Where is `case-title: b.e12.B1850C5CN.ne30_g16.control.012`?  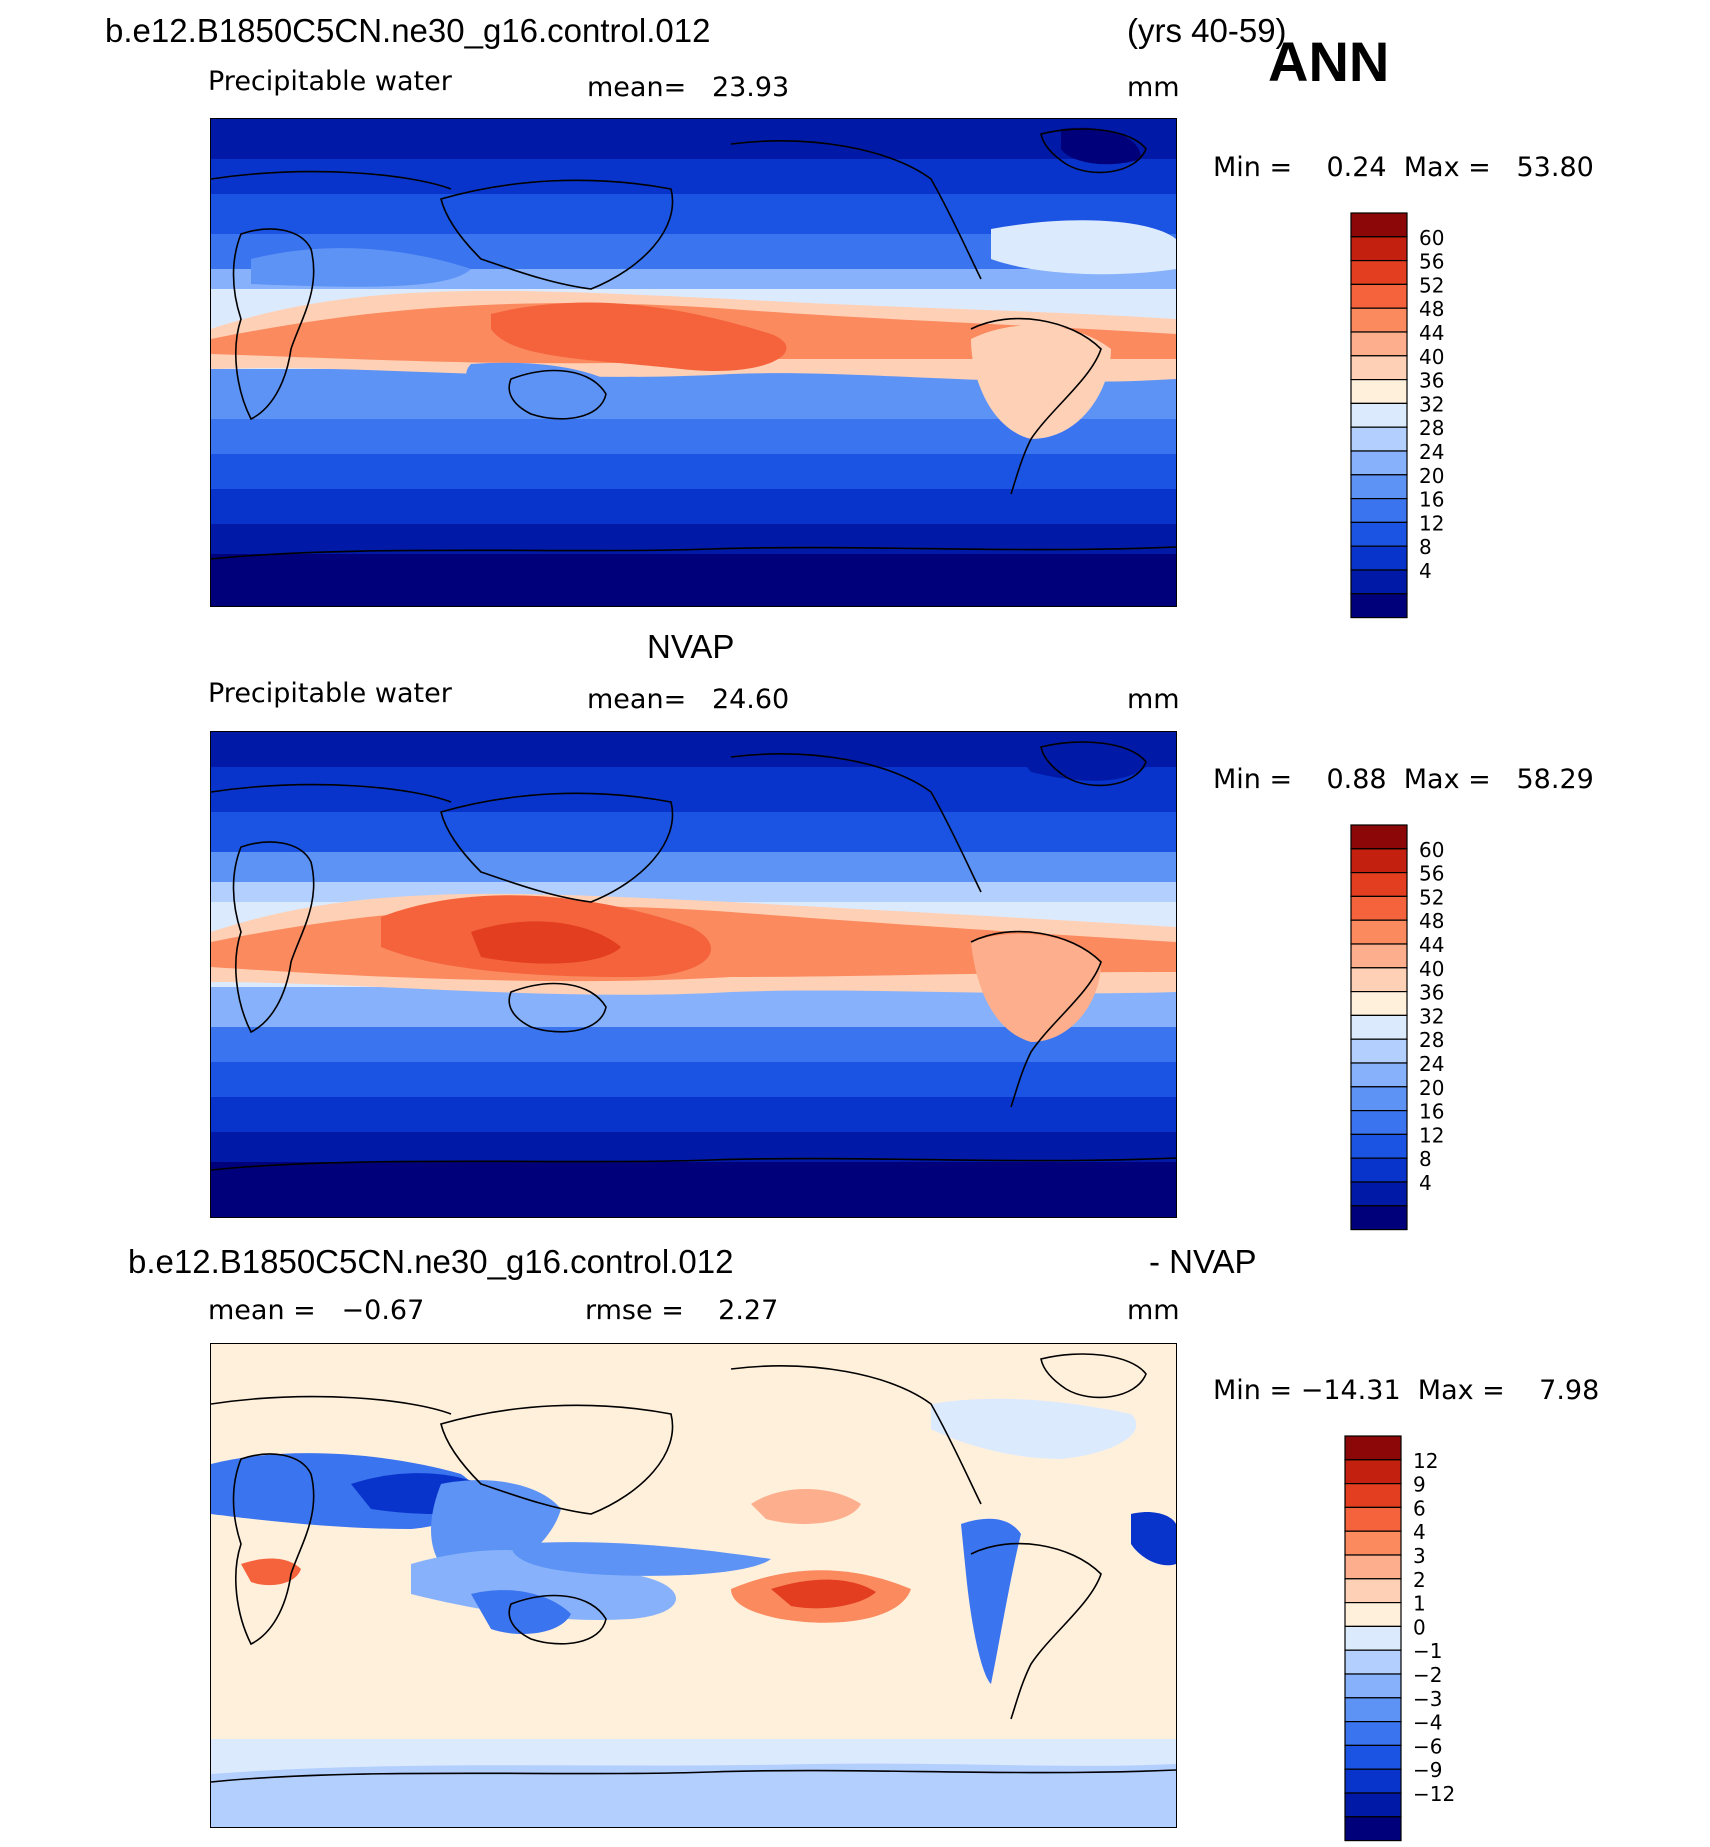 case-title: b.e12.B1850C5CN.ne30_g16.control.012 is located at coordinates (408, 30).